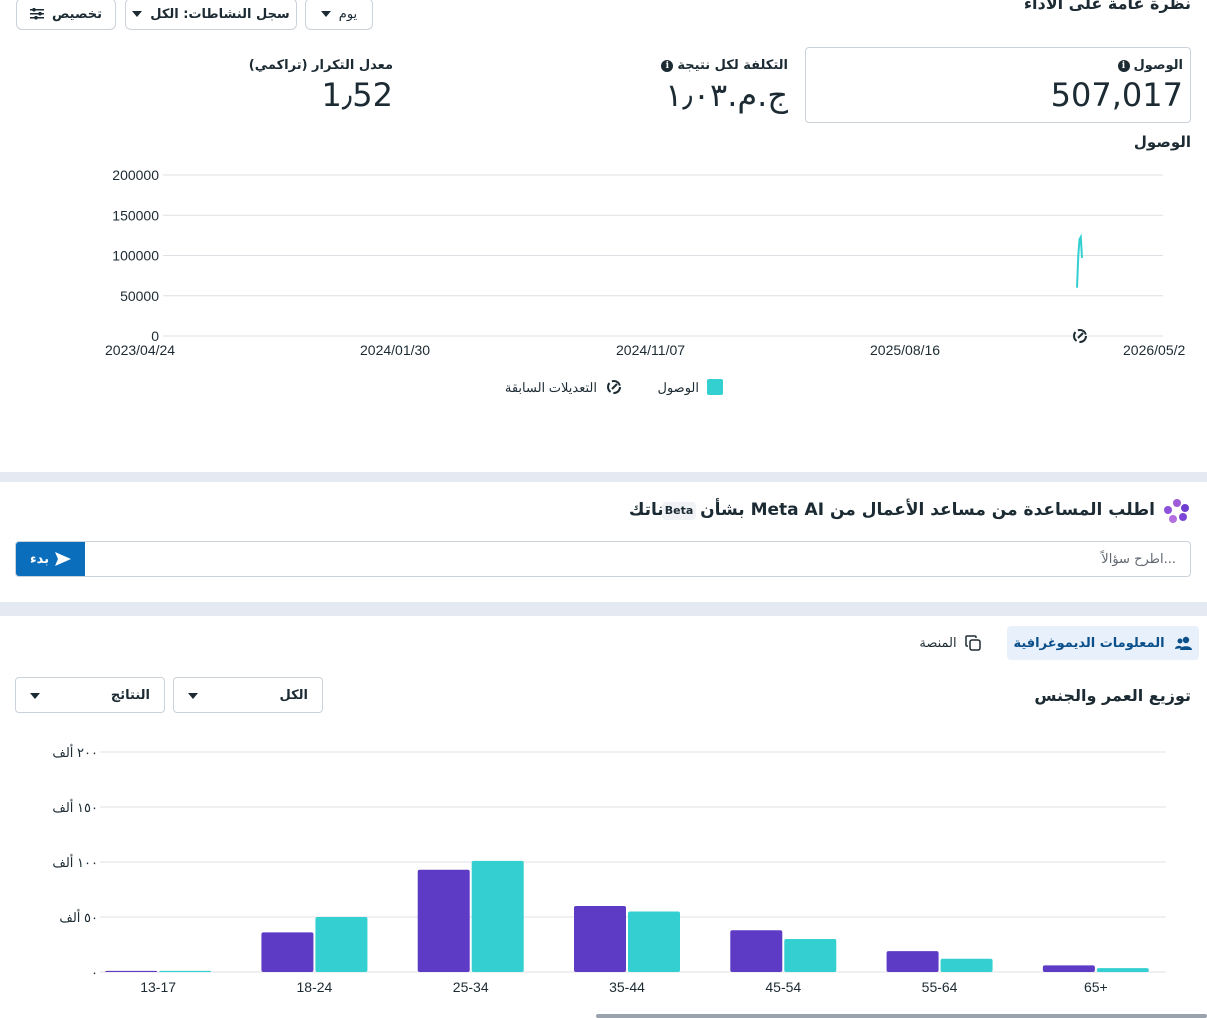 The height and width of the screenshot is (1018, 1207). Describe the element at coordinates (395, 350) in the screenshot. I see `x-tick-label: 2024/01/30` at that location.